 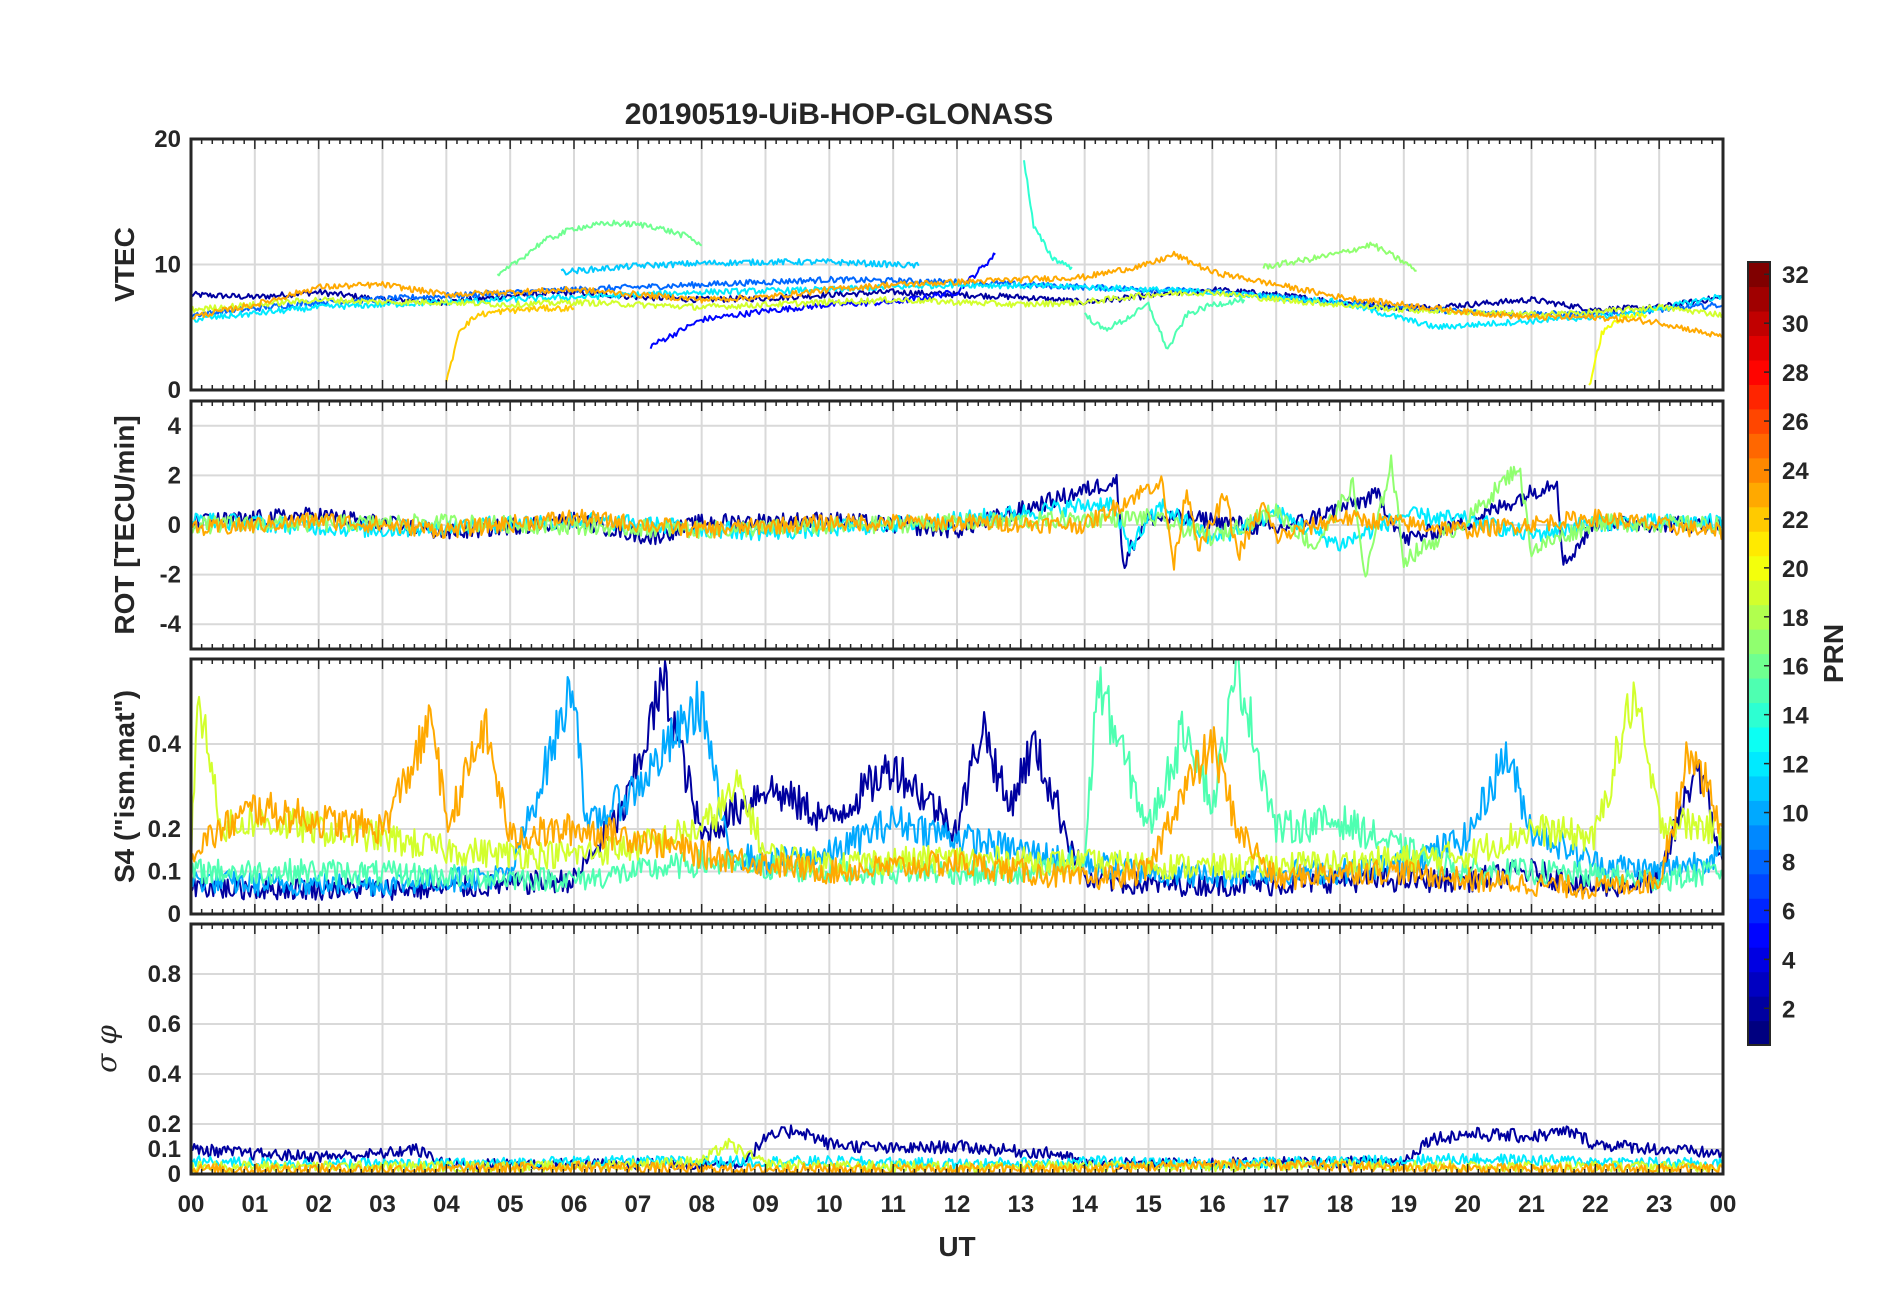 I want to click on x-tick-label: 12, so click(x=957, y=1204).